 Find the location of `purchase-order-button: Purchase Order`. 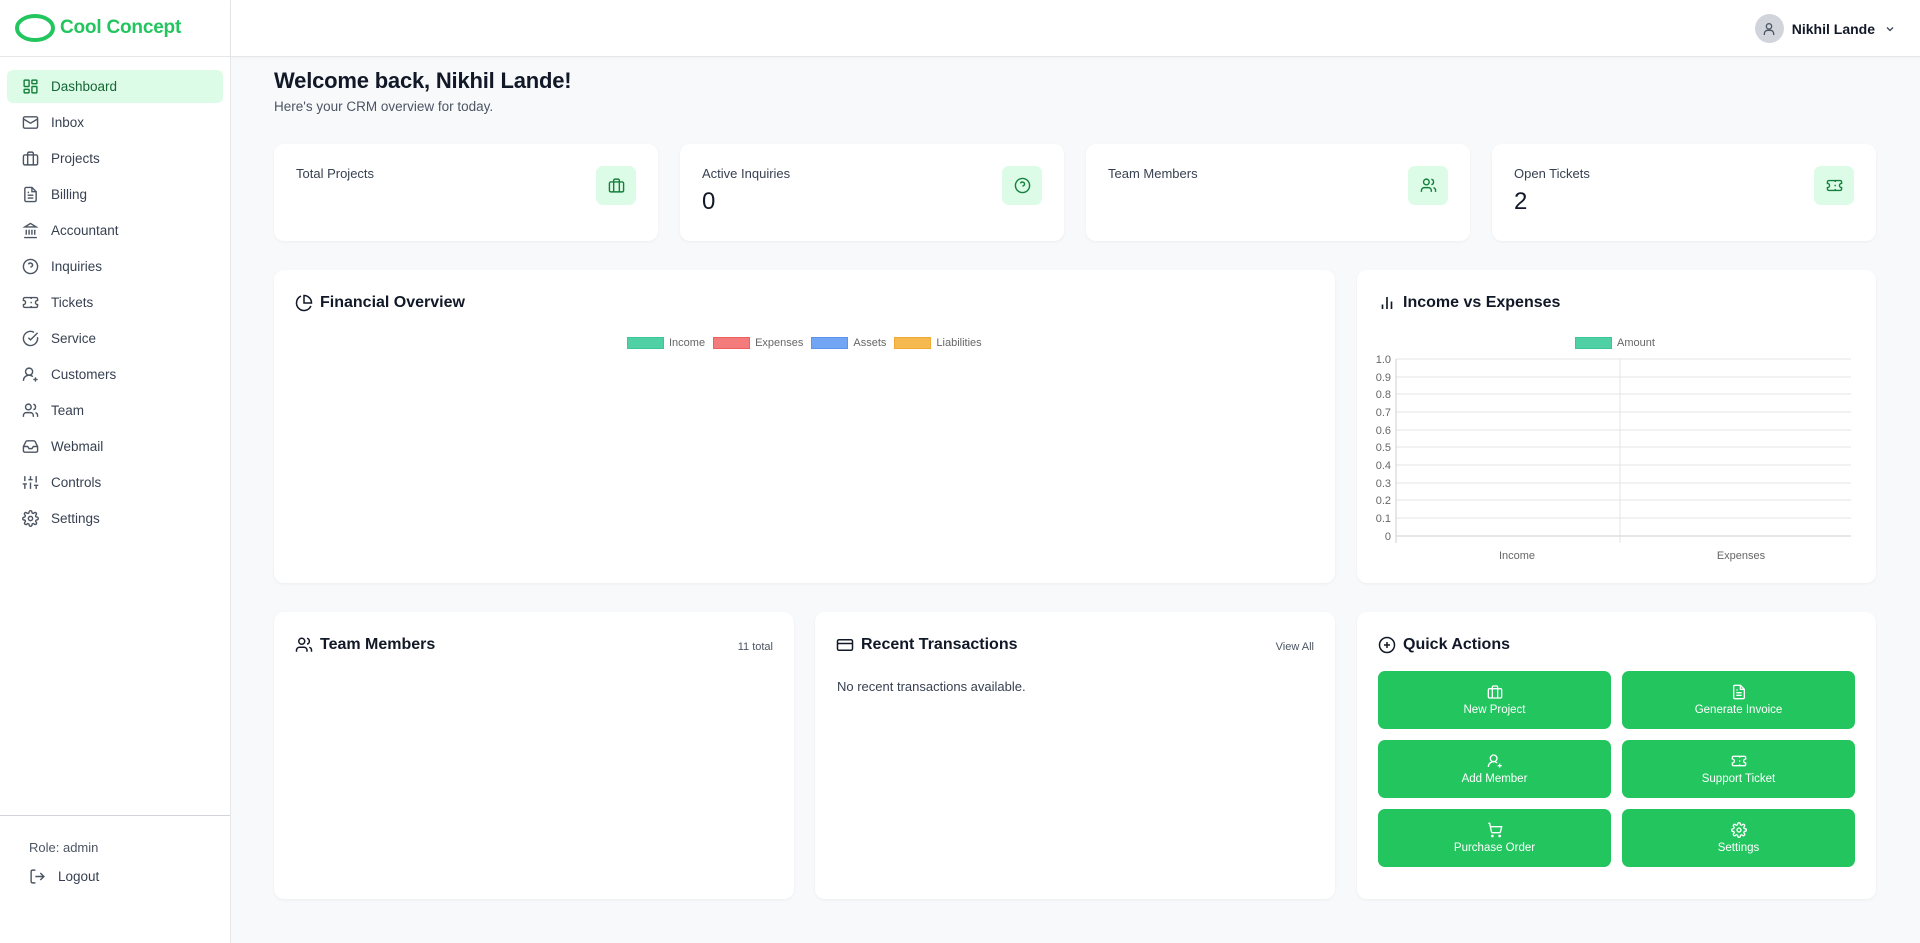

purchase-order-button: Purchase Order is located at coordinates (1494, 838).